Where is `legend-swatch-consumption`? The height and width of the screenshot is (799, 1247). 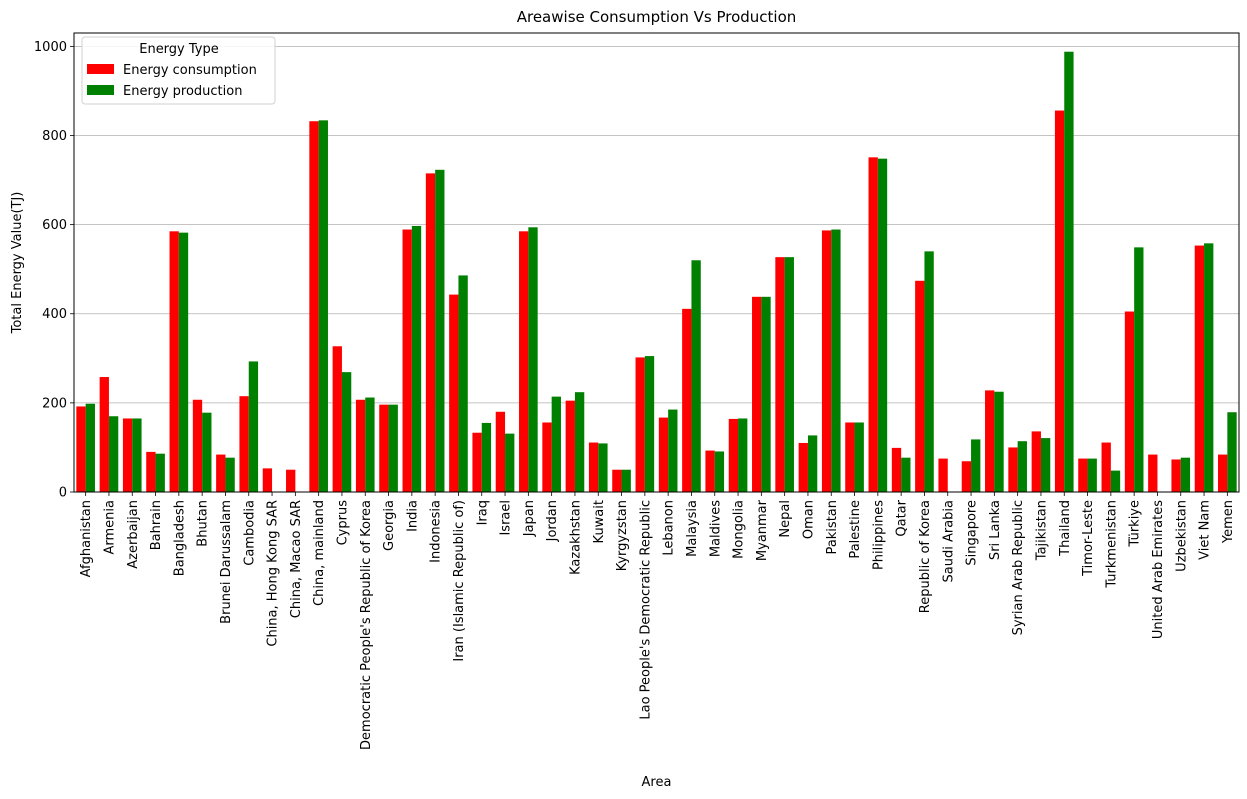 legend-swatch-consumption is located at coordinates (100, 69).